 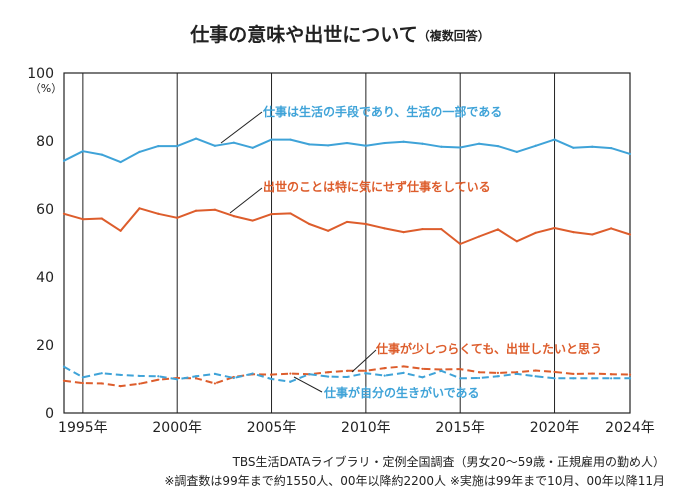 What do you see at coordinates (377, 186) in the screenshot?
I see `annotation-series-2: 出世のことは特に気にせず仕事をしている` at bounding box center [377, 186].